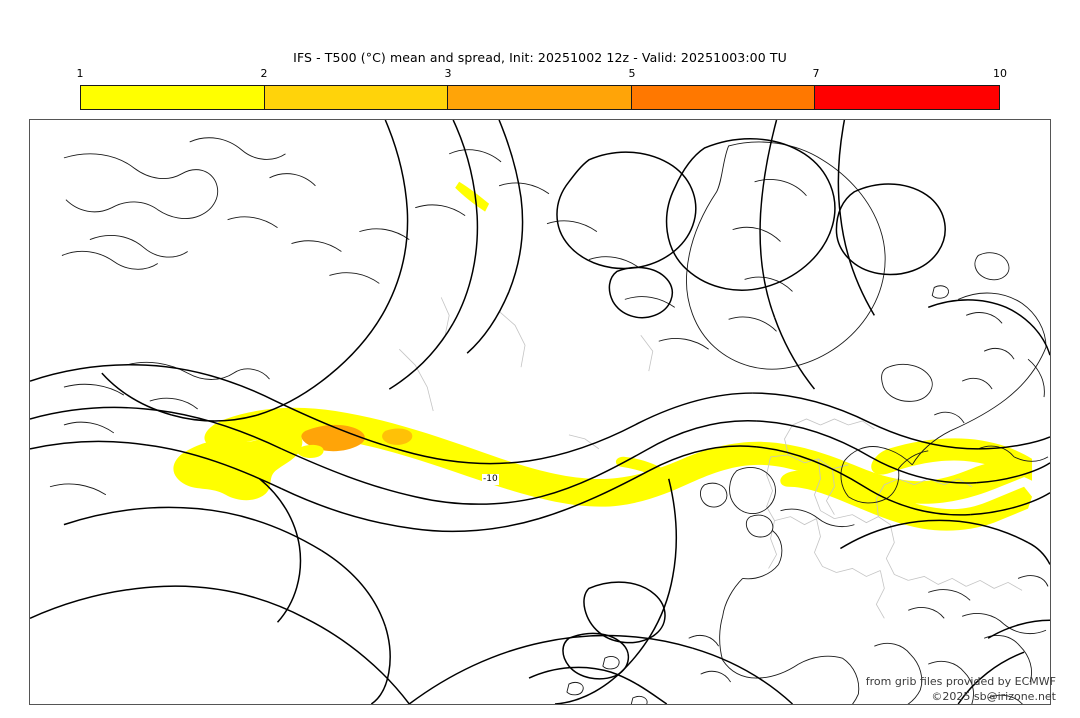  I want to click on spread-speckle-b, so click(310, 451).